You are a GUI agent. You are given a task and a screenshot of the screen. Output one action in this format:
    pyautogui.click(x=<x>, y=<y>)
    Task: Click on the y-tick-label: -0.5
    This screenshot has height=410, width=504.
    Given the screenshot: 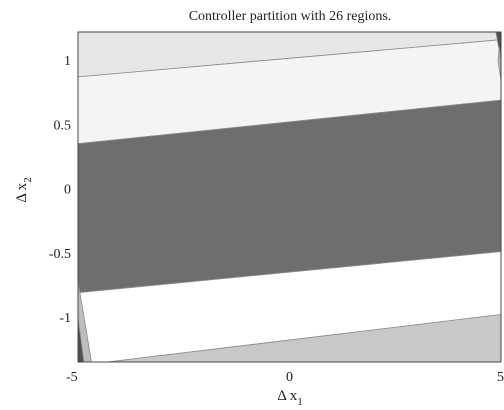 What is the action you would take?
    pyautogui.click(x=60, y=254)
    